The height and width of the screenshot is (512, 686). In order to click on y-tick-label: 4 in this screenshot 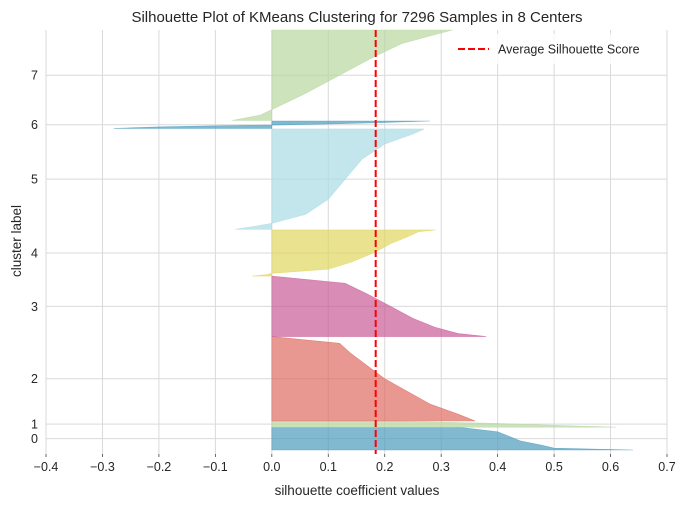, I will do `click(34, 254)`.